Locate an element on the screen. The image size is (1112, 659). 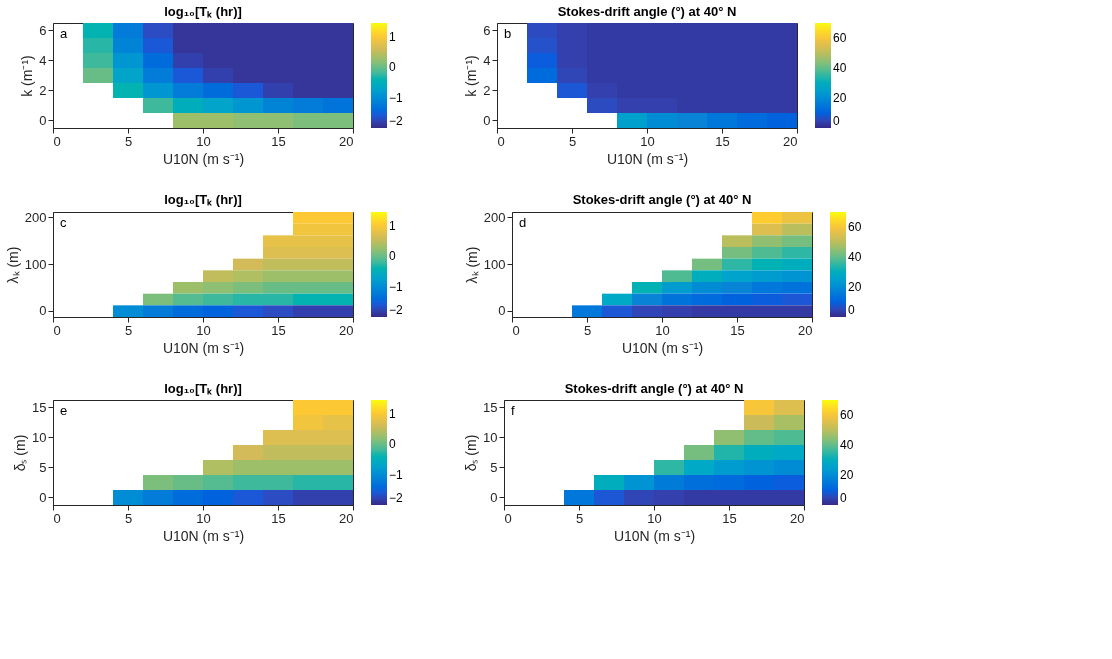
annotation: f is located at coordinates (513, 410).